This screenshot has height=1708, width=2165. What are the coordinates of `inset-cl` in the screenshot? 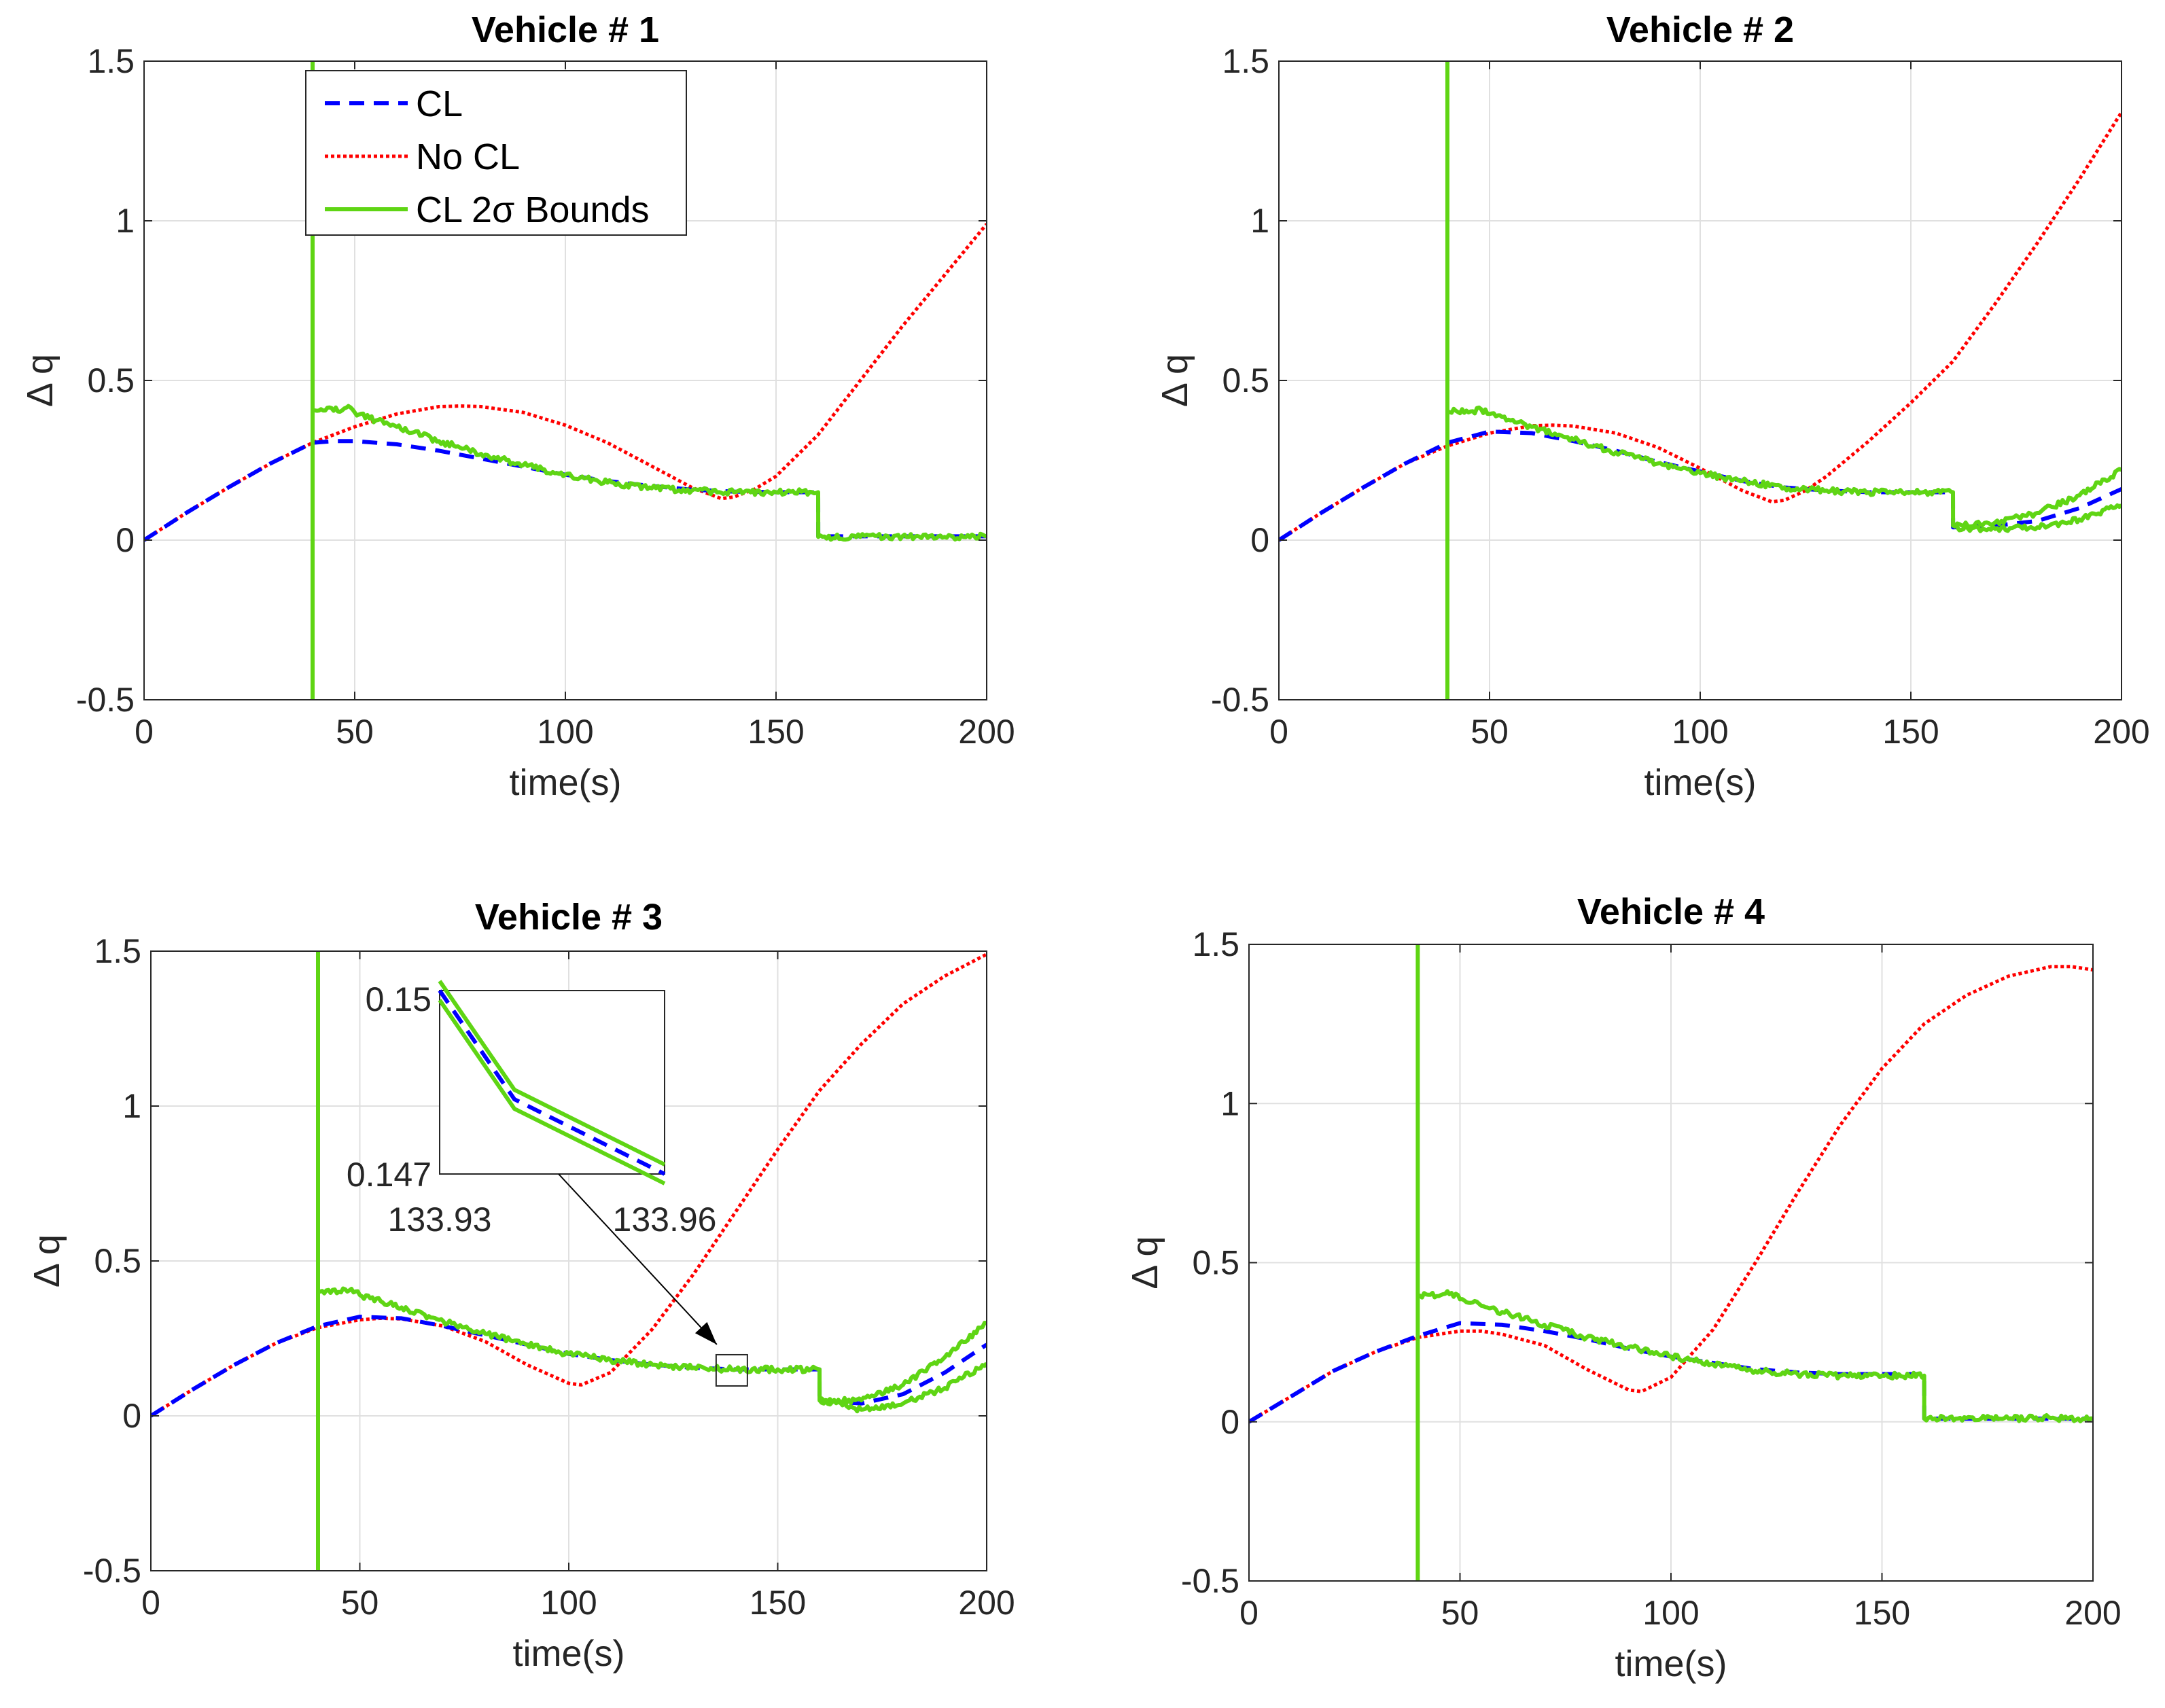 It's located at (552, 1082).